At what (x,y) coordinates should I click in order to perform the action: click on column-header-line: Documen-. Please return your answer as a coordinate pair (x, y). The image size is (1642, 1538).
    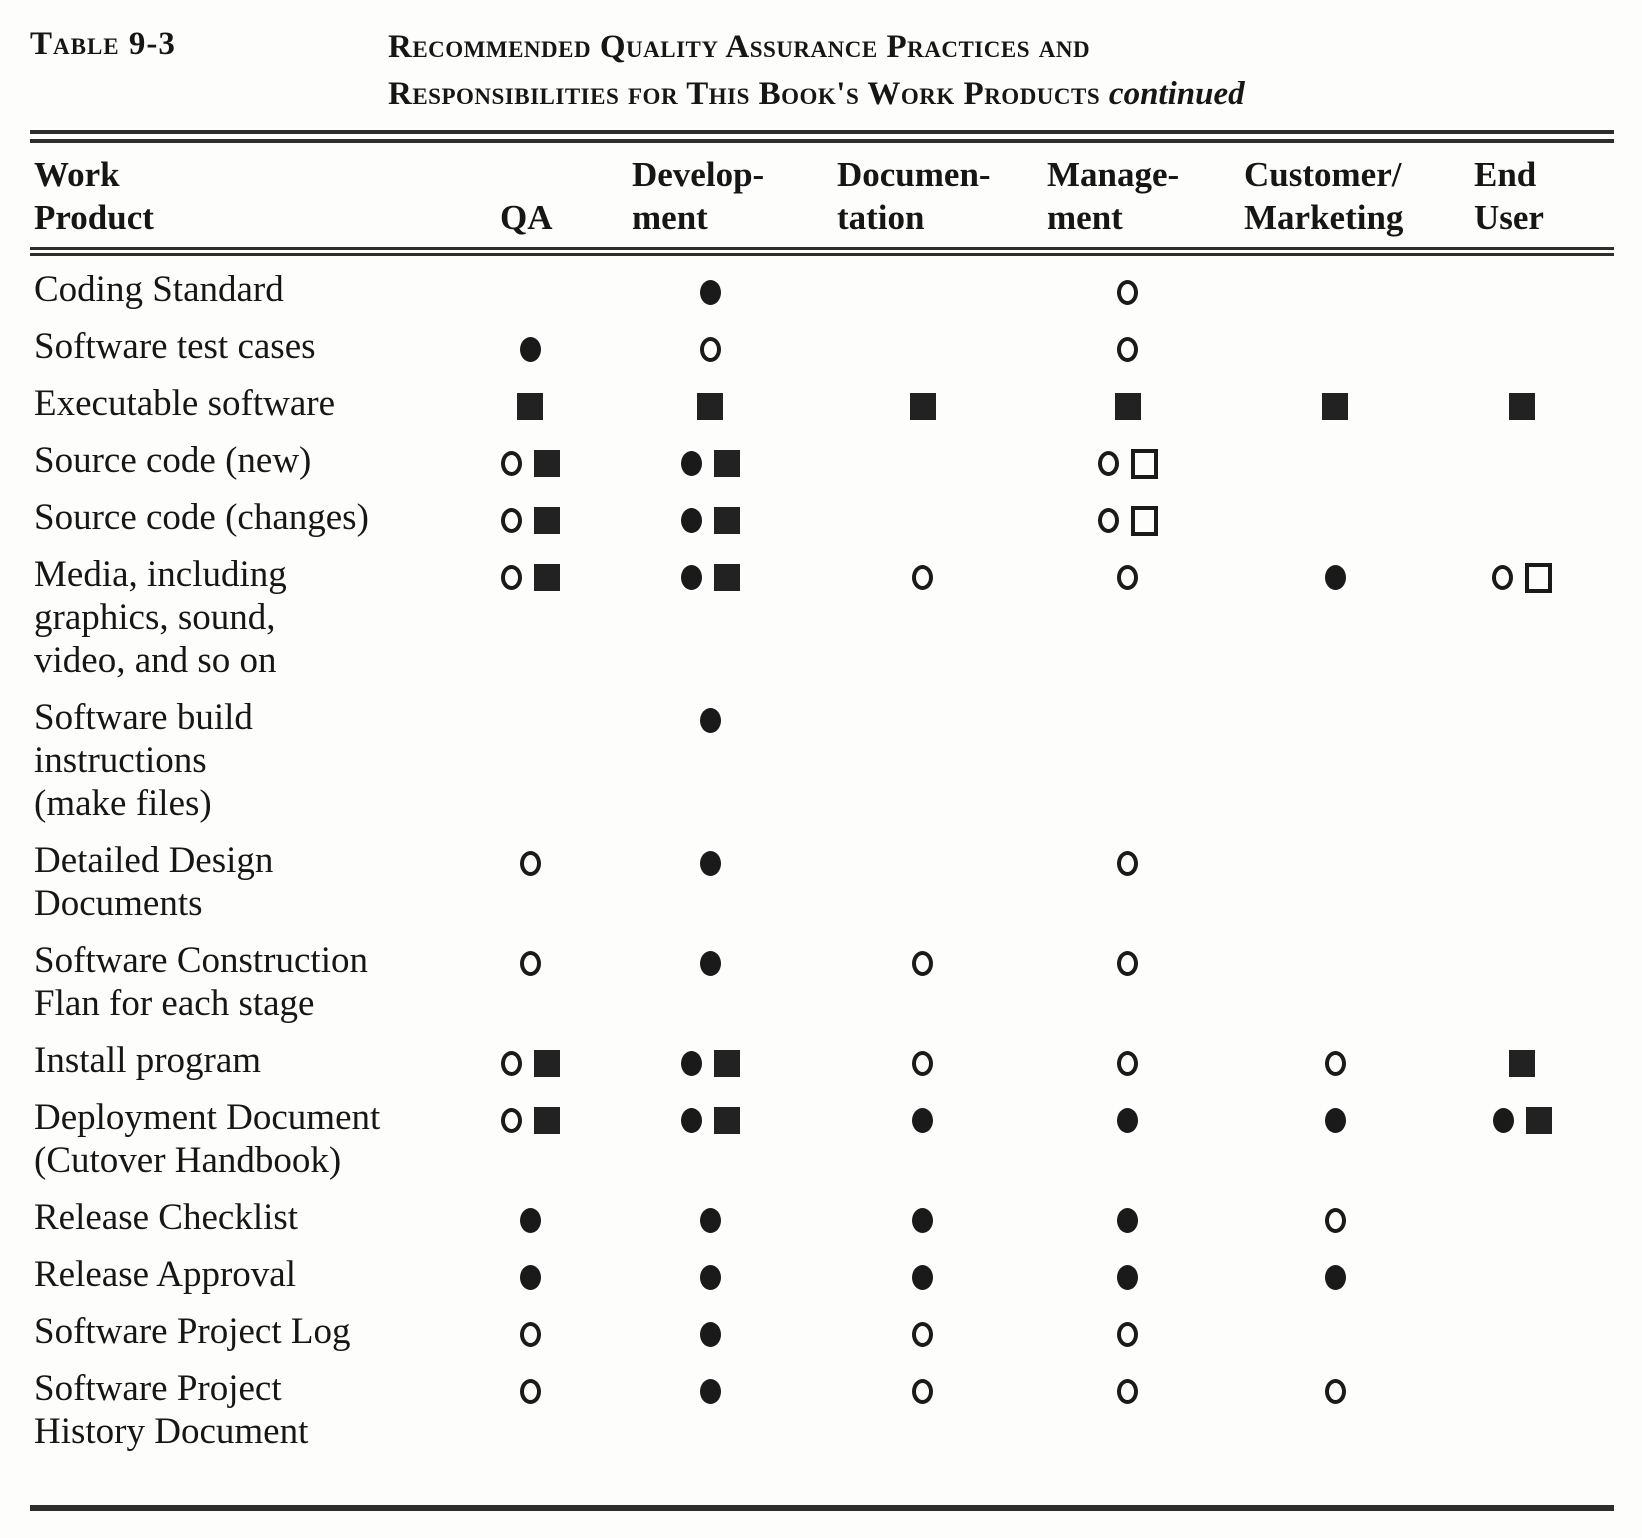
    Looking at the image, I should click on (914, 174).